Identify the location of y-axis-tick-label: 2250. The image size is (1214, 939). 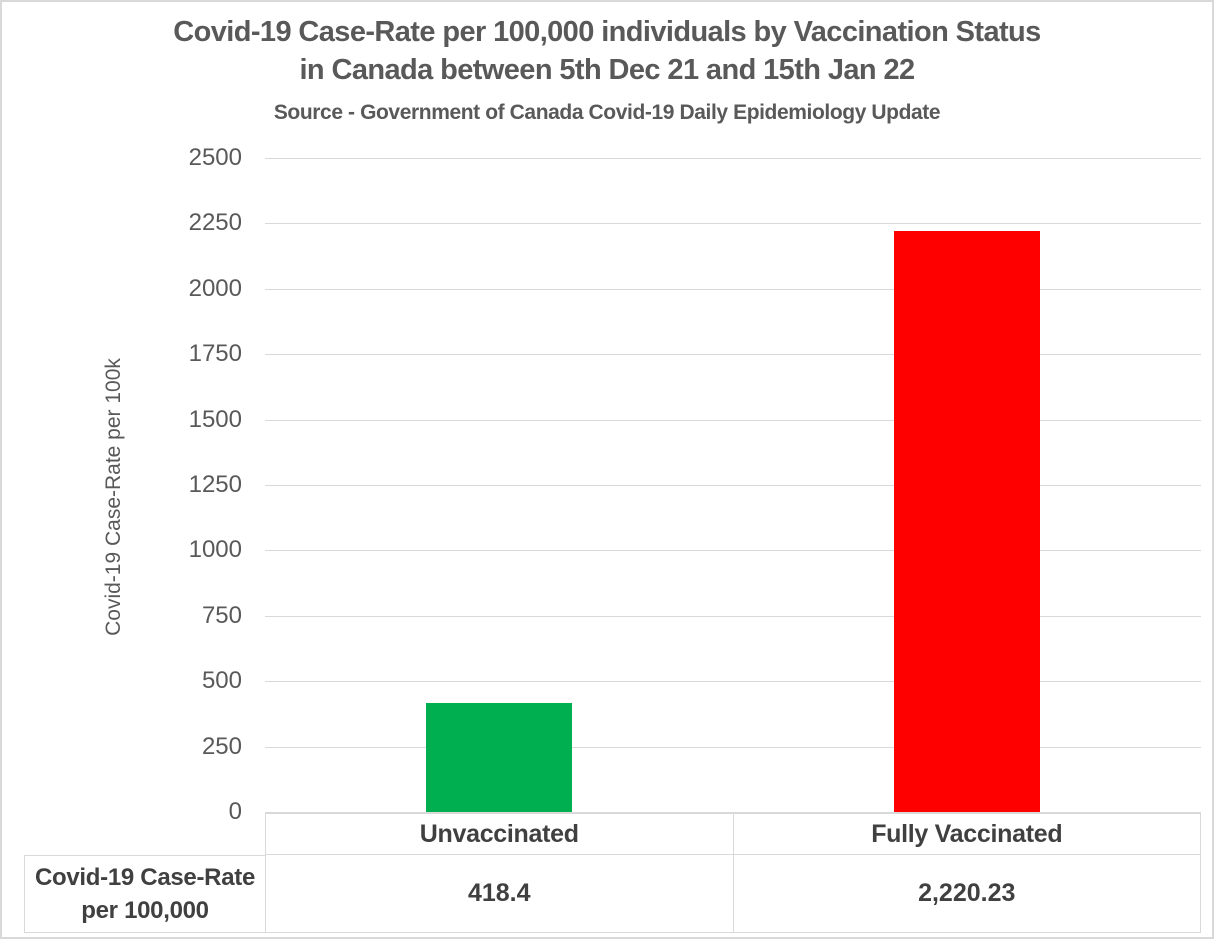
(215, 222).